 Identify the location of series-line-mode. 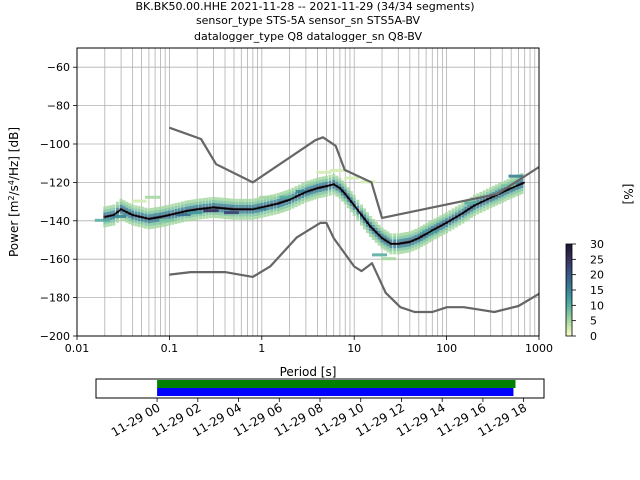
(315, 213).